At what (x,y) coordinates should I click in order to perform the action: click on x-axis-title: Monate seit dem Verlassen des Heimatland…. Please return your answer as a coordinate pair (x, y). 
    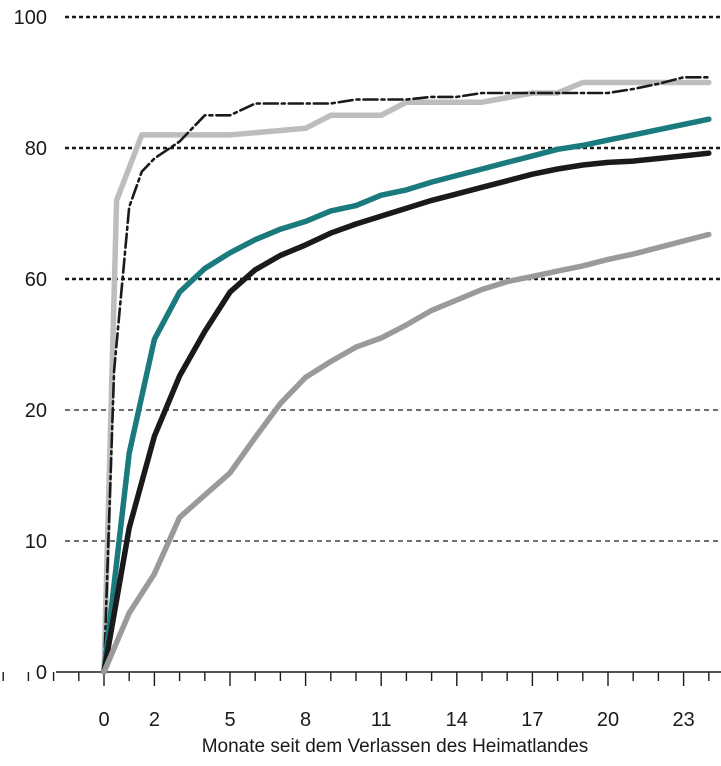
    Looking at the image, I should click on (395, 746).